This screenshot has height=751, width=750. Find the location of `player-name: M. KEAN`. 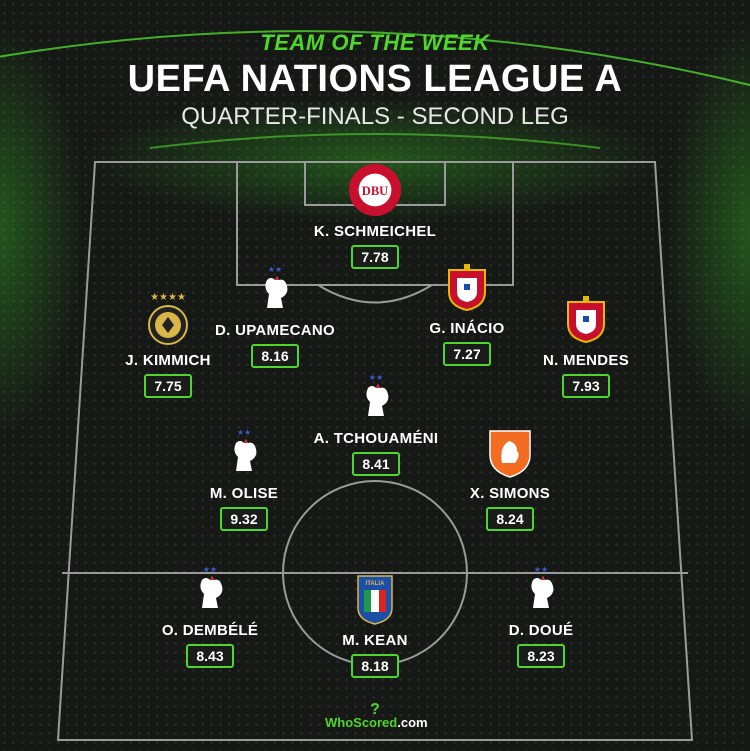

player-name: M. KEAN is located at coordinates (375, 640).